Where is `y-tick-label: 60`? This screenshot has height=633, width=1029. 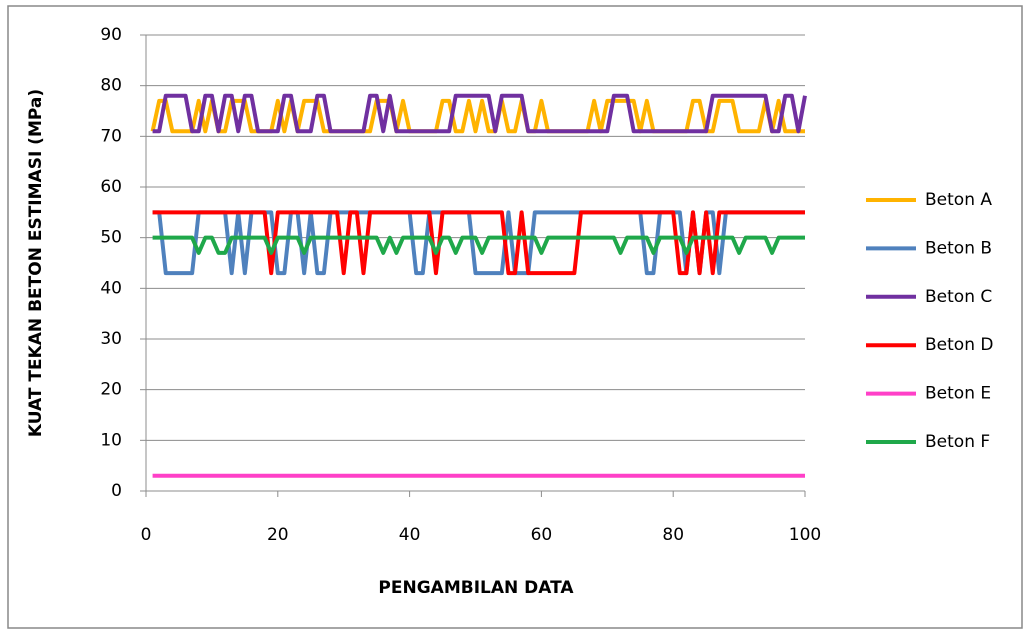
y-tick-label: 60 is located at coordinates (111, 187).